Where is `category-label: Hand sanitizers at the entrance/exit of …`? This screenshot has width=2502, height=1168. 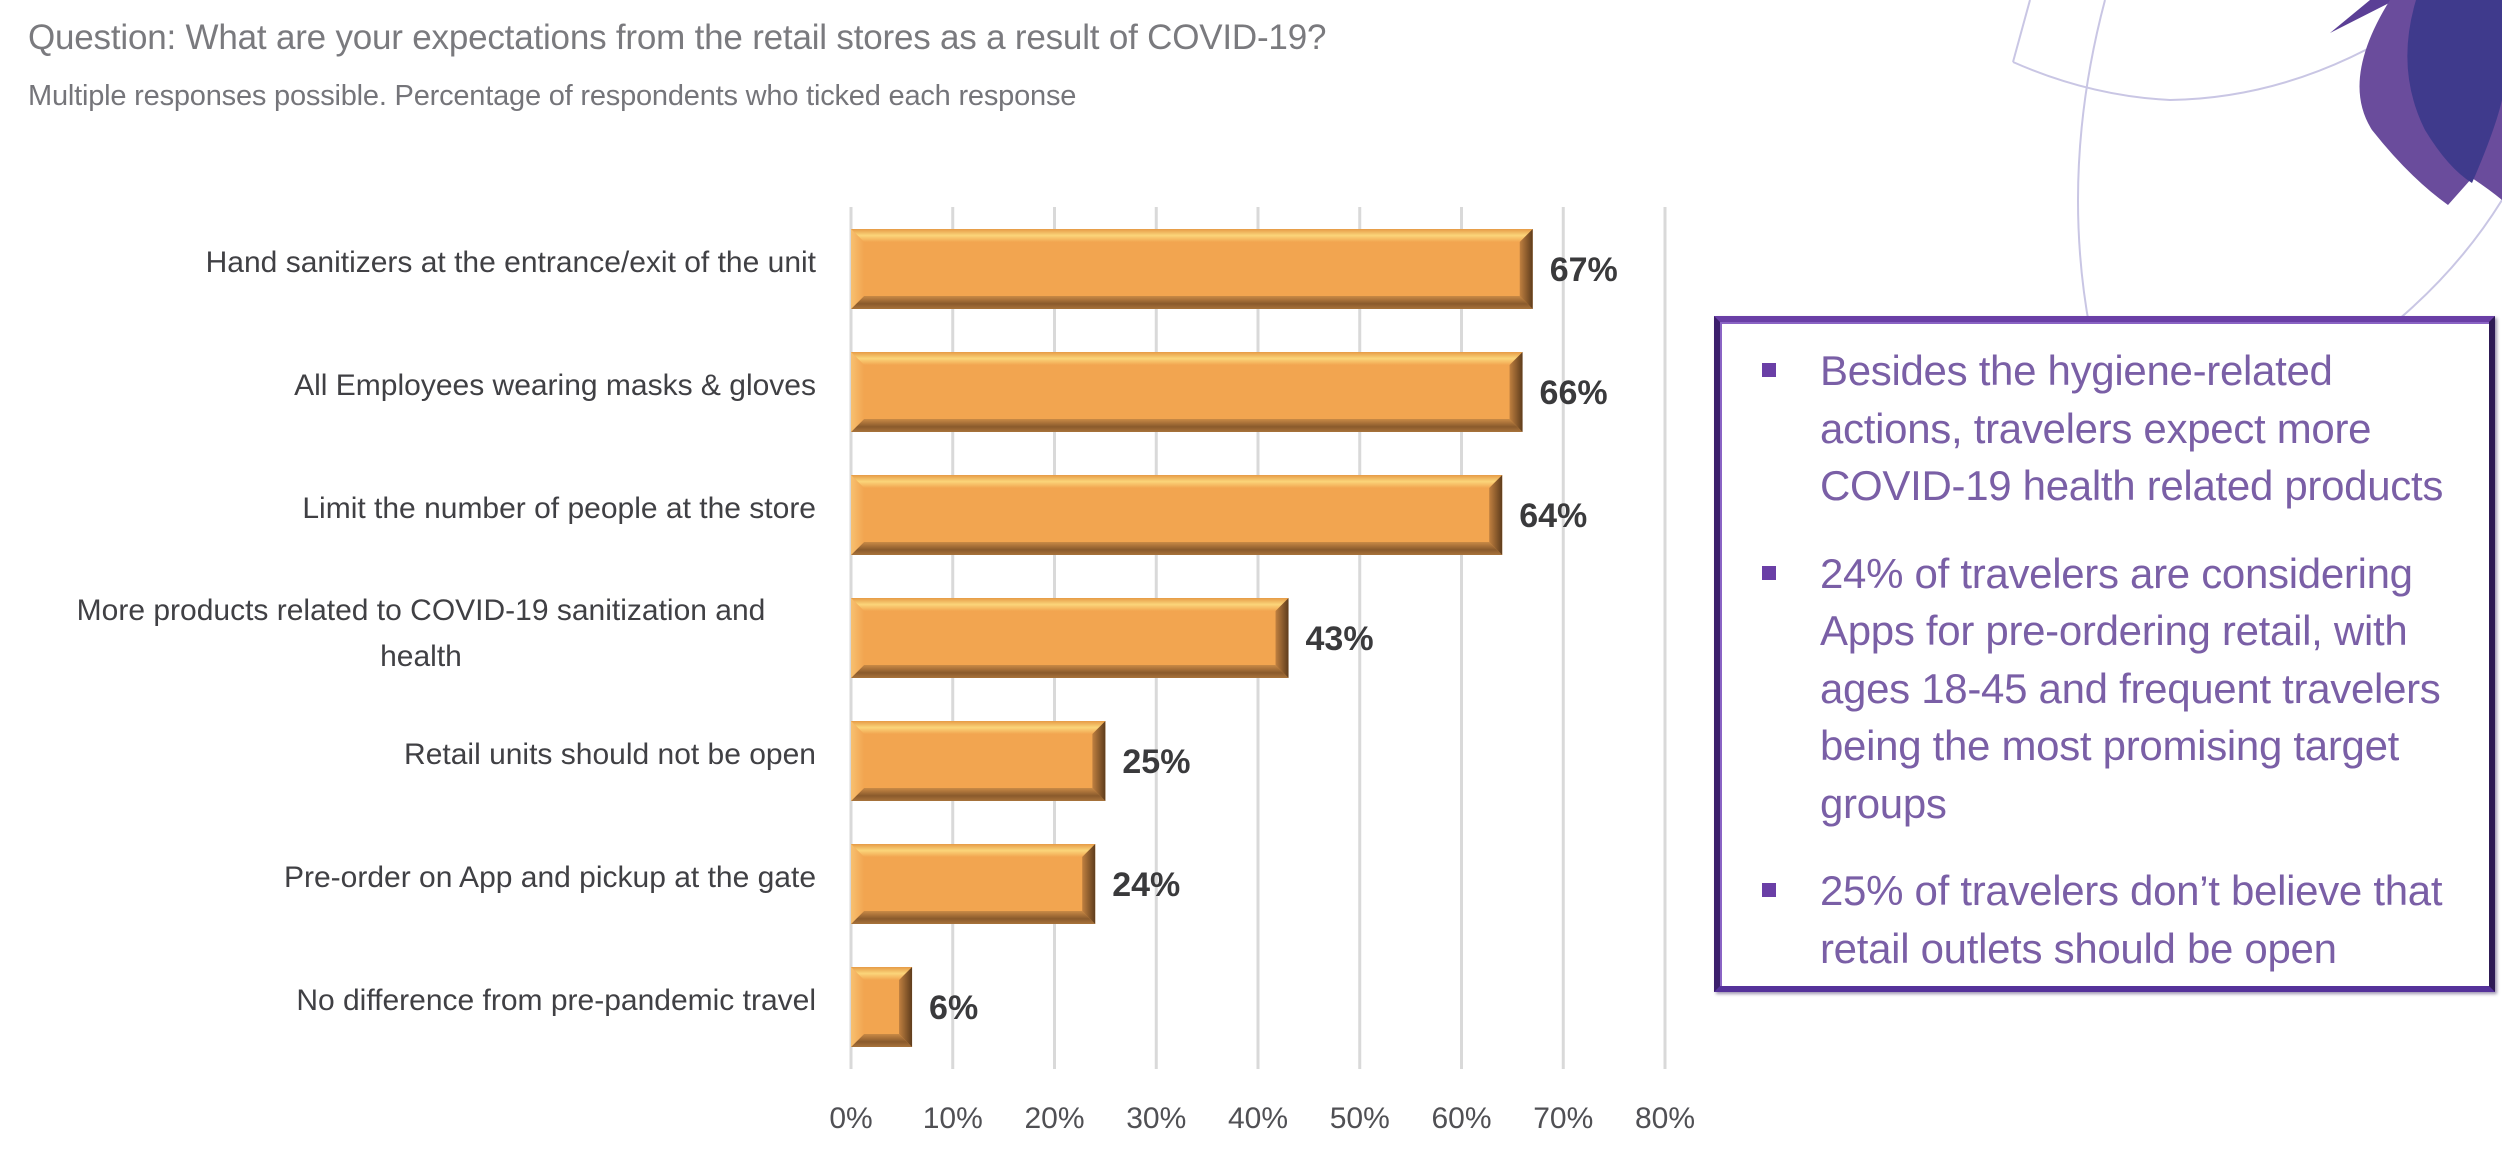
category-label: Hand sanitizers at the entrance/exit of … is located at coordinates (511, 262).